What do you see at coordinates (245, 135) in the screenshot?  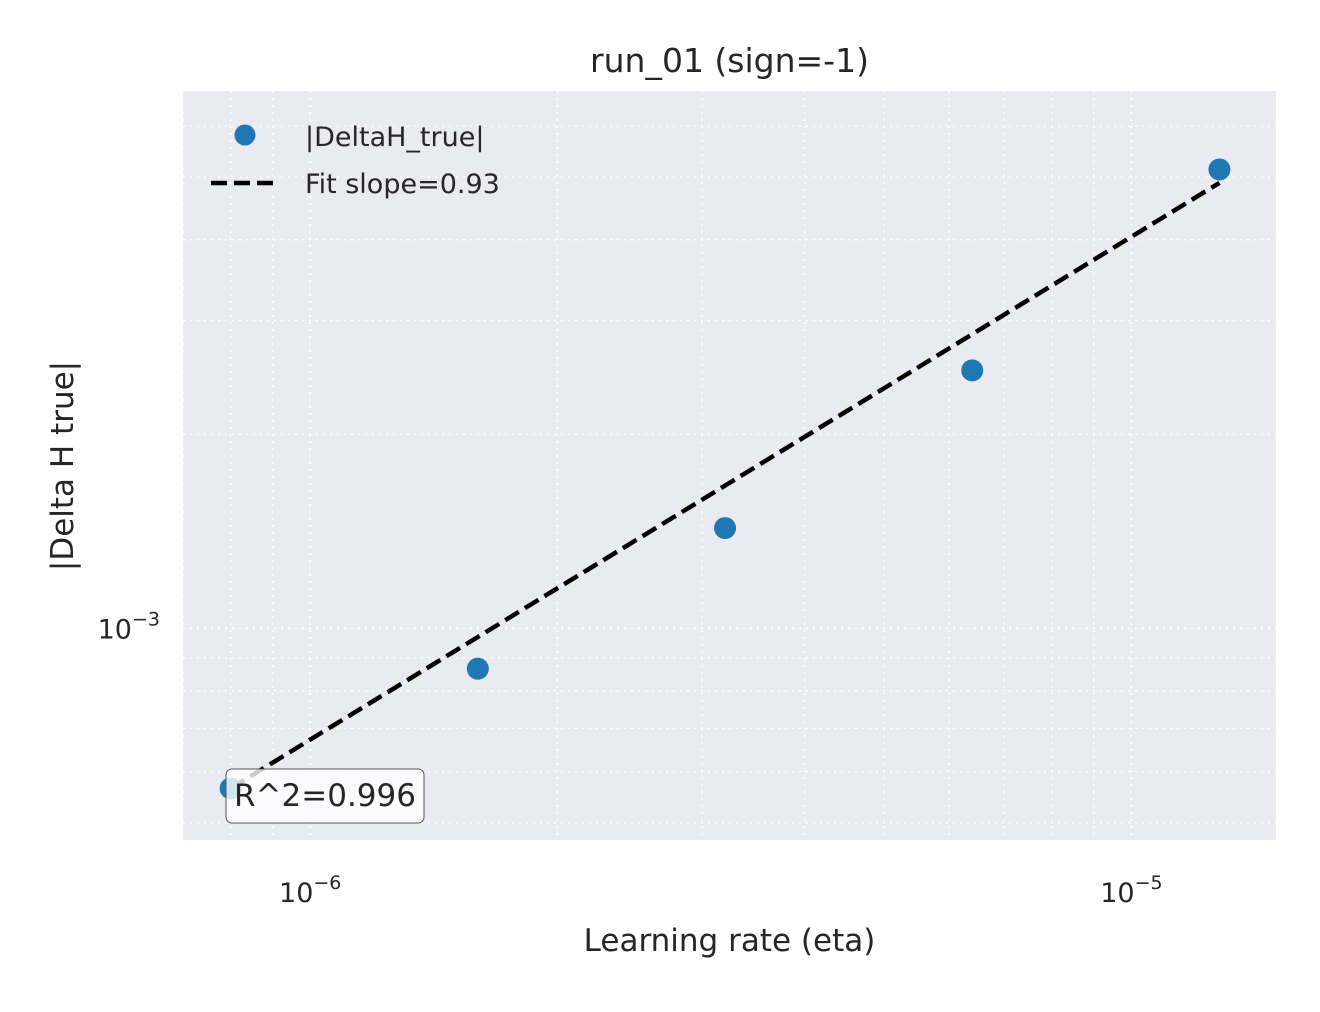 I see `legend-marker-scatter` at bounding box center [245, 135].